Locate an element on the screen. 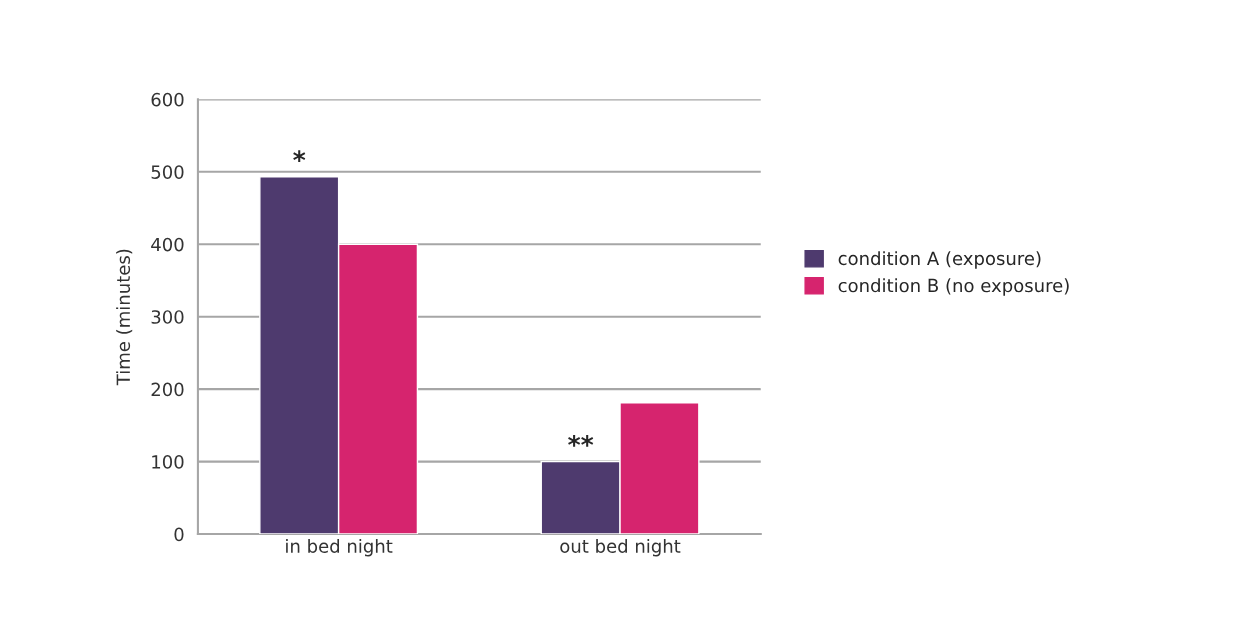  y-tick-label: 600 is located at coordinates (167, 99).